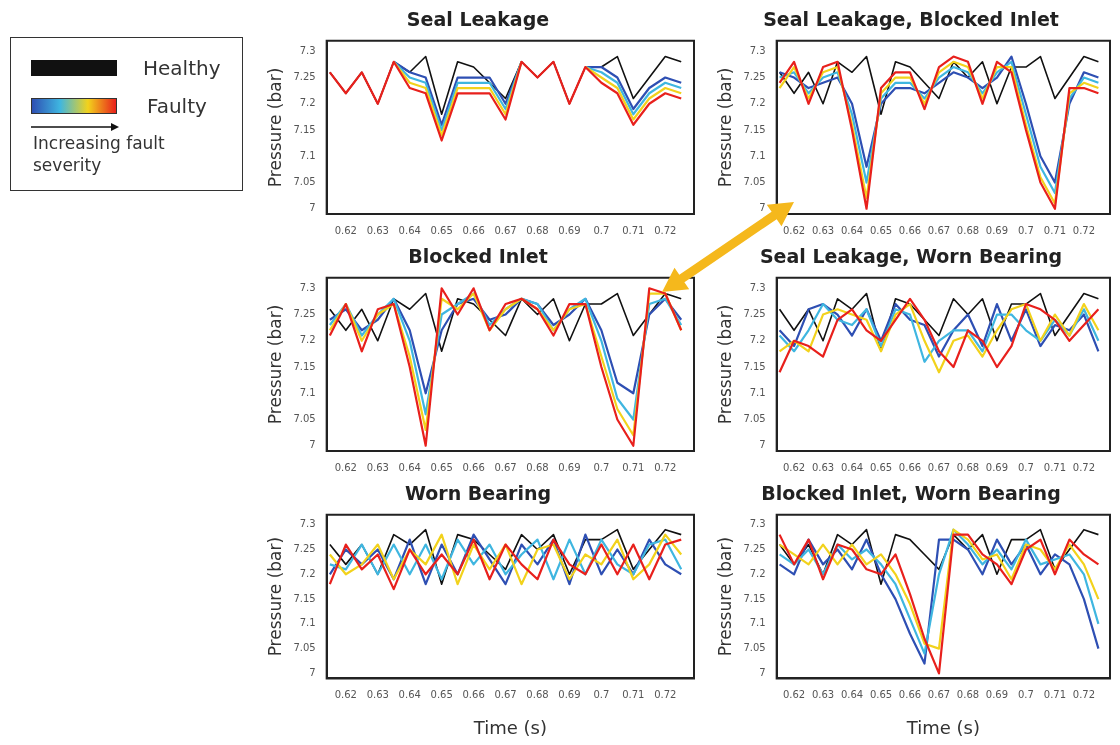 This screenshot has width=1120, height=745. What do you see at coordinates (478, 19) in the screenshot?
I see `chart-title: Seal Leakage` at bounding box center [478, 19].